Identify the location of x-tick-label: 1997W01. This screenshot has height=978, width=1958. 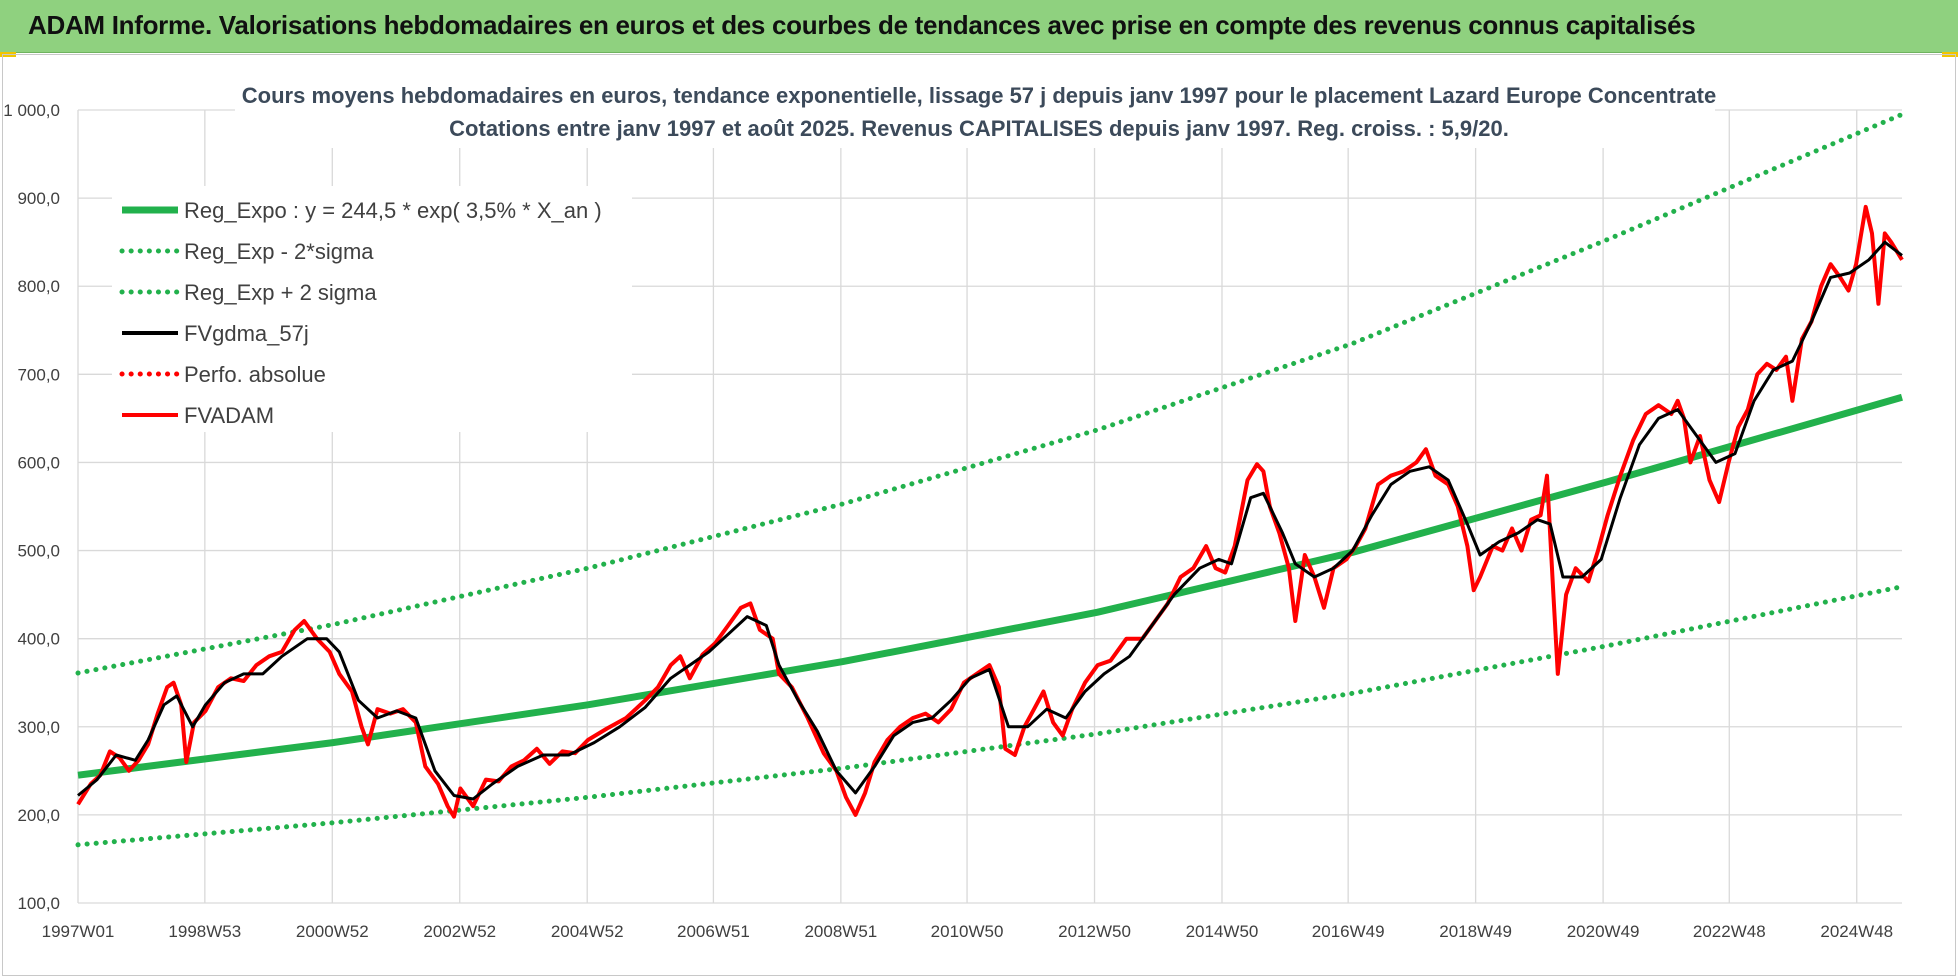
(78, 931).